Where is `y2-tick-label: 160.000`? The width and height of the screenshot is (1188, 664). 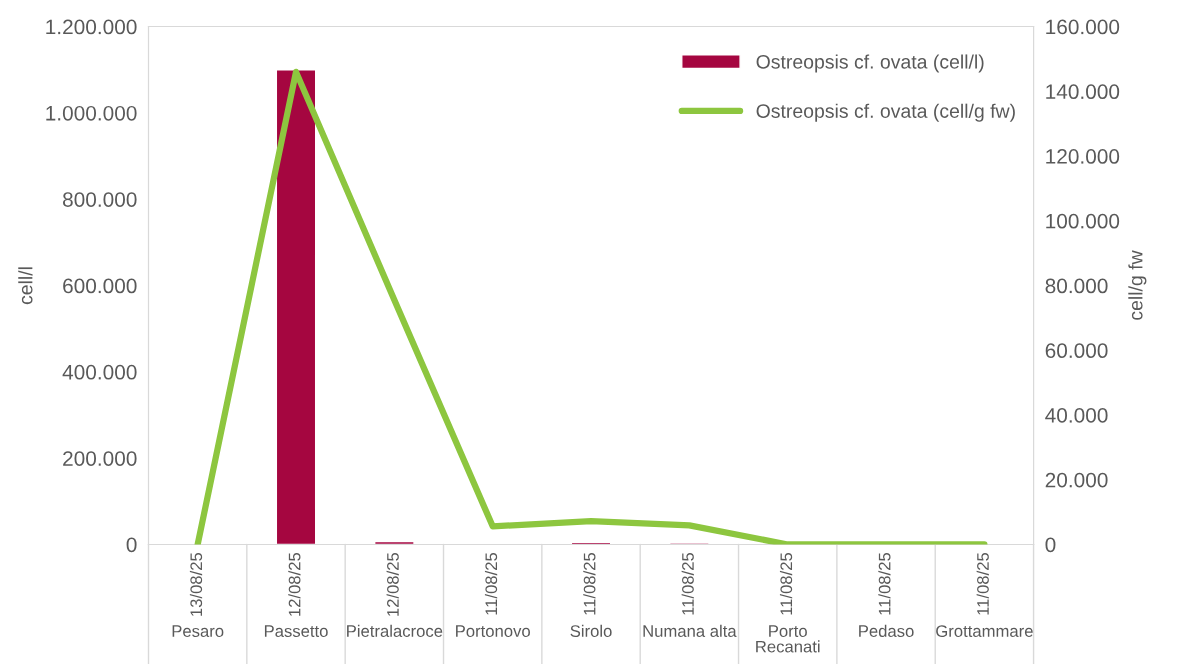 y2-tick-label: 160.000 is located at coordinates (1083, 27).